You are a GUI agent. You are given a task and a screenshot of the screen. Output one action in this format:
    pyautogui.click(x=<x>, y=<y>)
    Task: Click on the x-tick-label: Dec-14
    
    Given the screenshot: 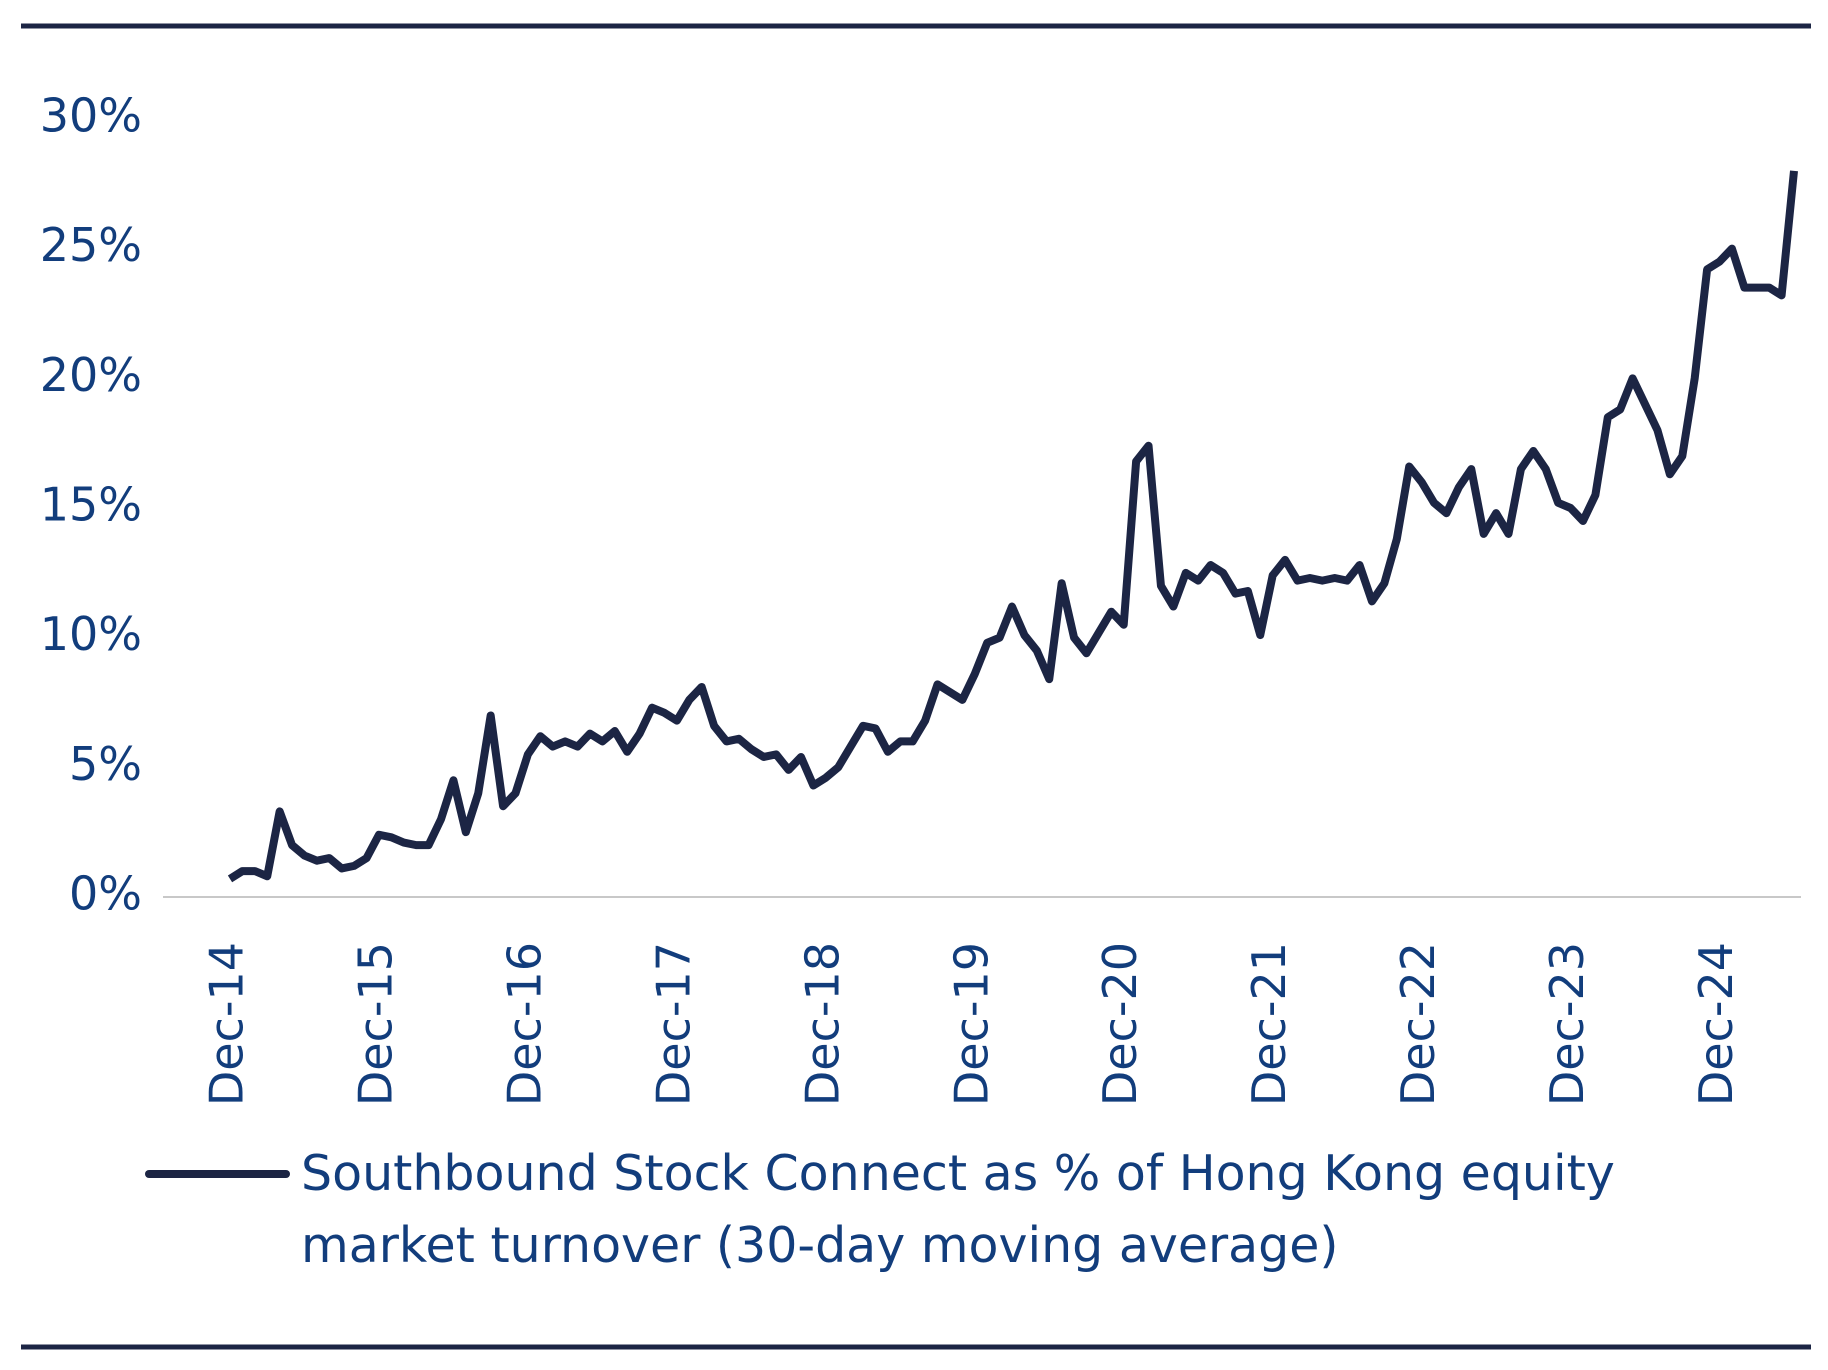 What is the action you would take?
    pyautogui.click(x=227, y=1024)
    